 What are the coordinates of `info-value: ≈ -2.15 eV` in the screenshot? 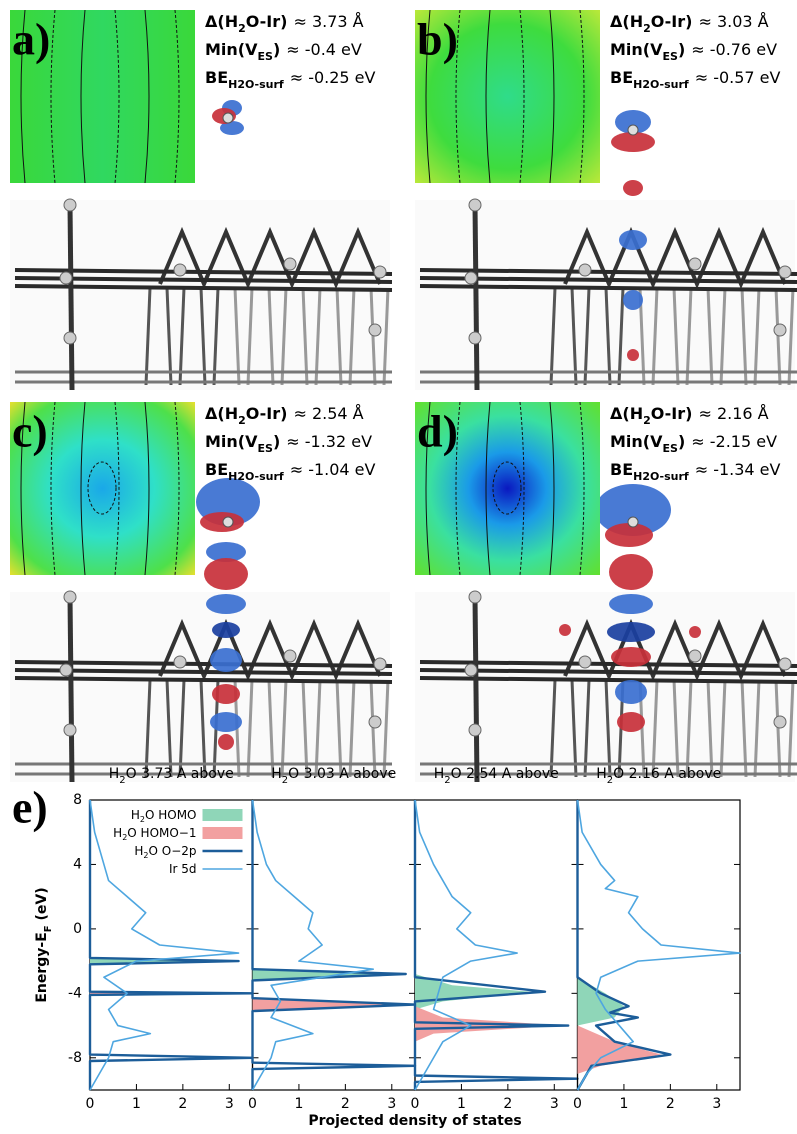 It's located at (734, 441).